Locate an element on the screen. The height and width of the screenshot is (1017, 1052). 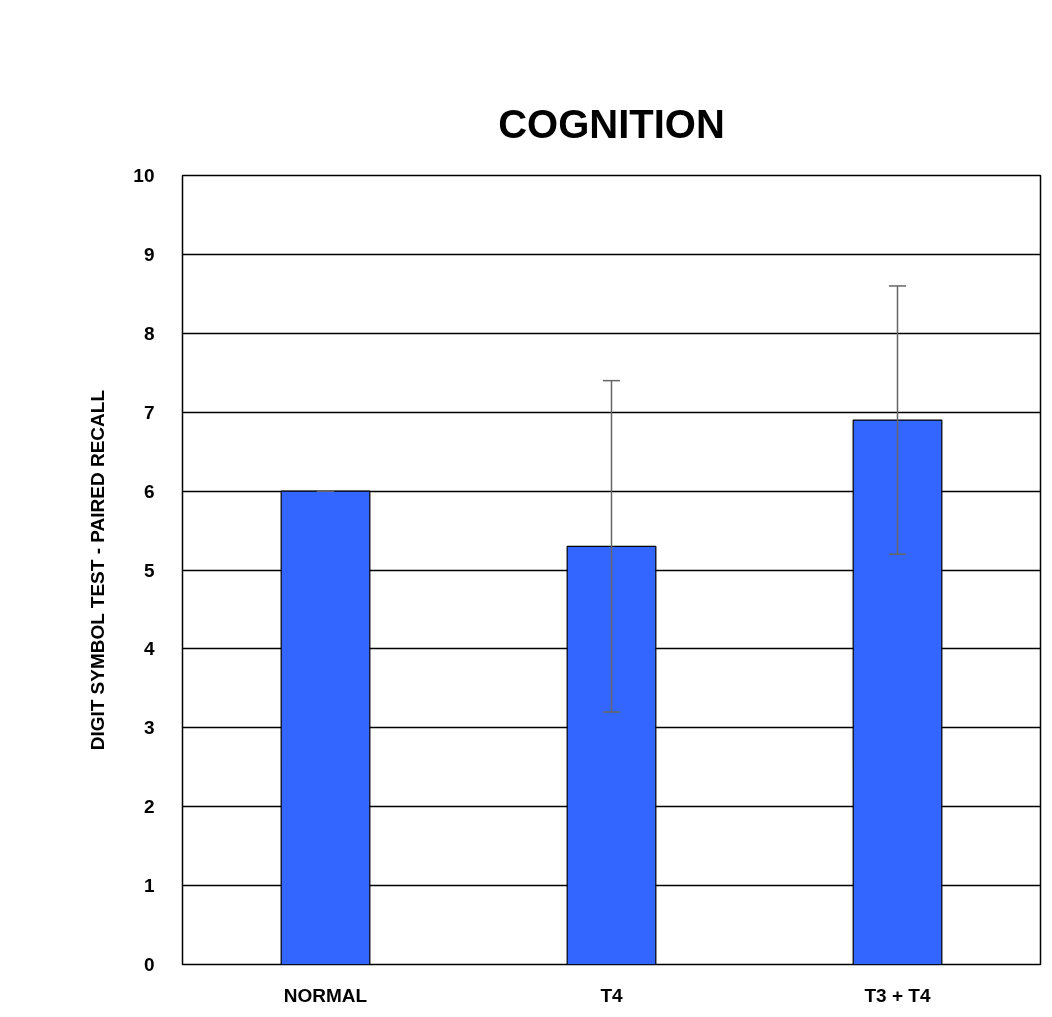
y-tick-label: 7 is located at coordinates (149, 412).